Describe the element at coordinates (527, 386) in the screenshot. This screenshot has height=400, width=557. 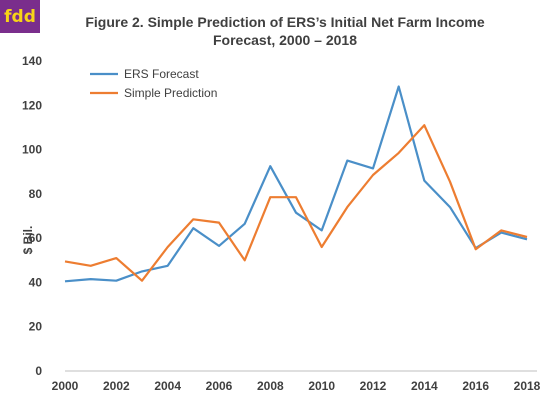
I see `x-tick-label: 2018` at that location.